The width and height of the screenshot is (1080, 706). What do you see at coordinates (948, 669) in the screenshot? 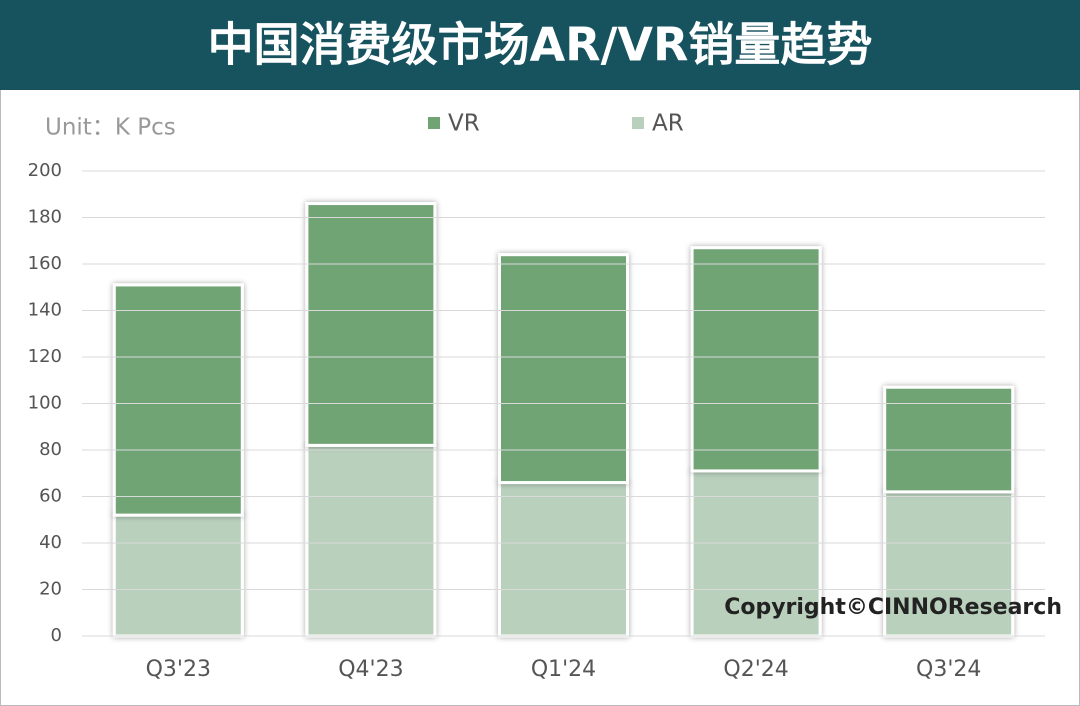
I see `x-tick-label: Q3'24` at bounding box center [948, 669].